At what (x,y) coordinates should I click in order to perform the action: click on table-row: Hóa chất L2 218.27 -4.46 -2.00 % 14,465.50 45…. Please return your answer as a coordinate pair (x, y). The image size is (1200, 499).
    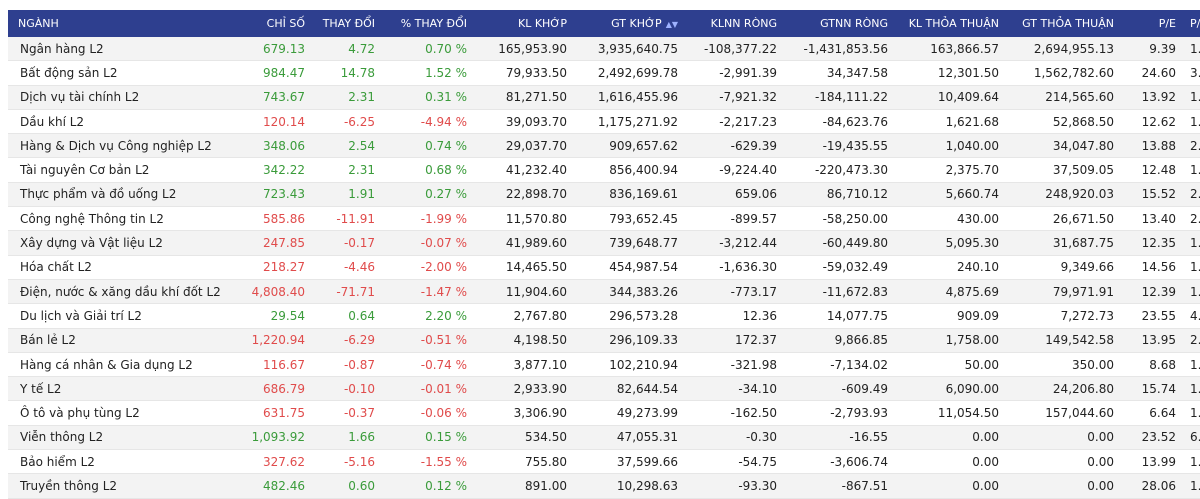
    Looking at the image, I should click on (604, 267).